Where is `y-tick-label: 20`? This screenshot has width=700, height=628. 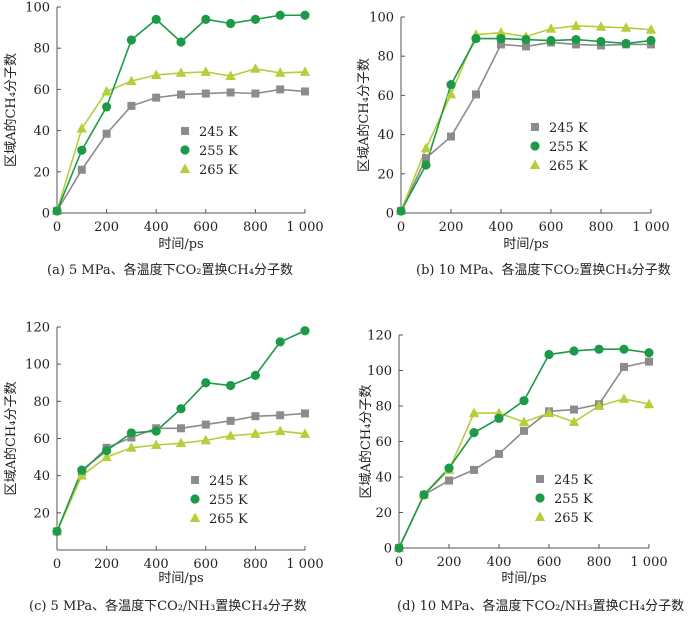 y-tick-label: 20 is located at coordinates (383, 513).